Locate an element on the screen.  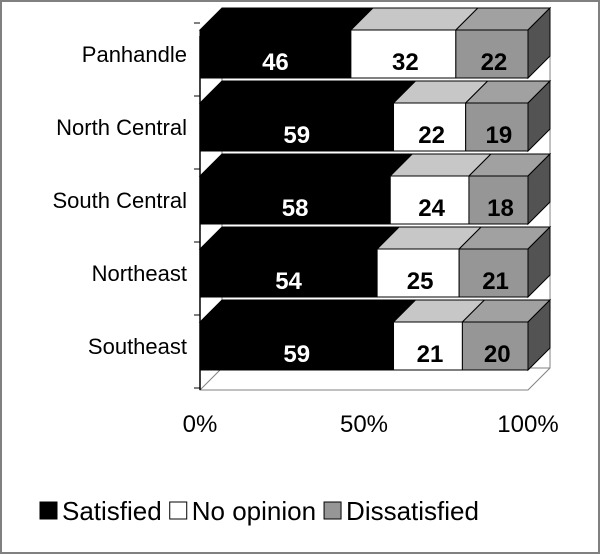
data-label-satisfied: 46 is located at coordinates (275, 62).